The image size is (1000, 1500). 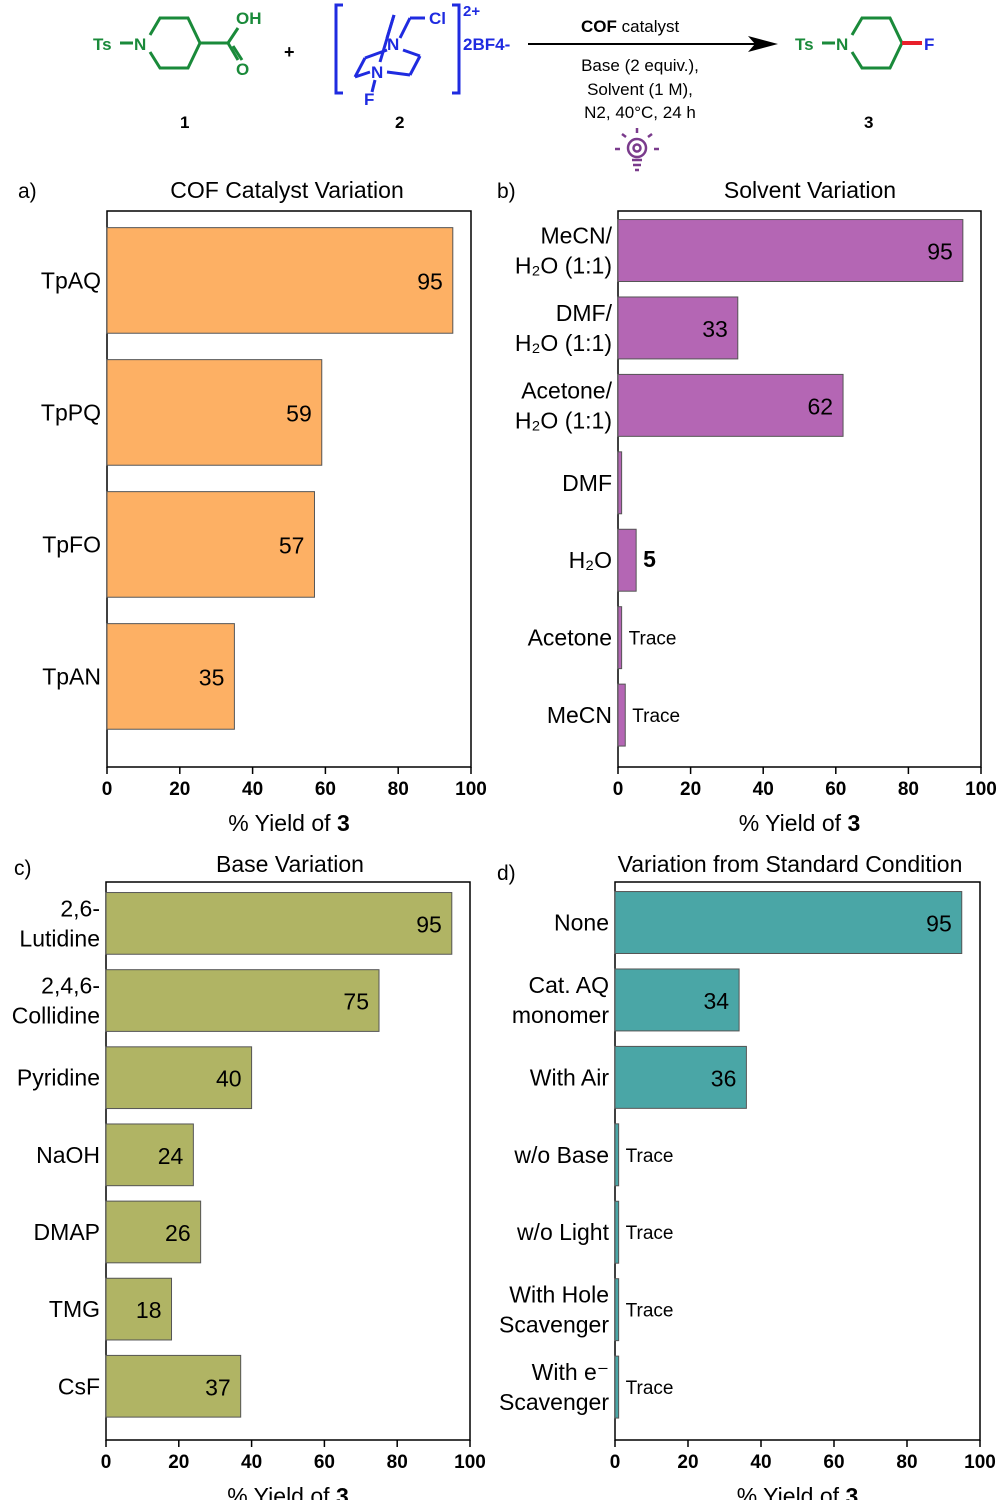 I want to click on compound-2-n-bottom: N, so click(x=377, y=72).